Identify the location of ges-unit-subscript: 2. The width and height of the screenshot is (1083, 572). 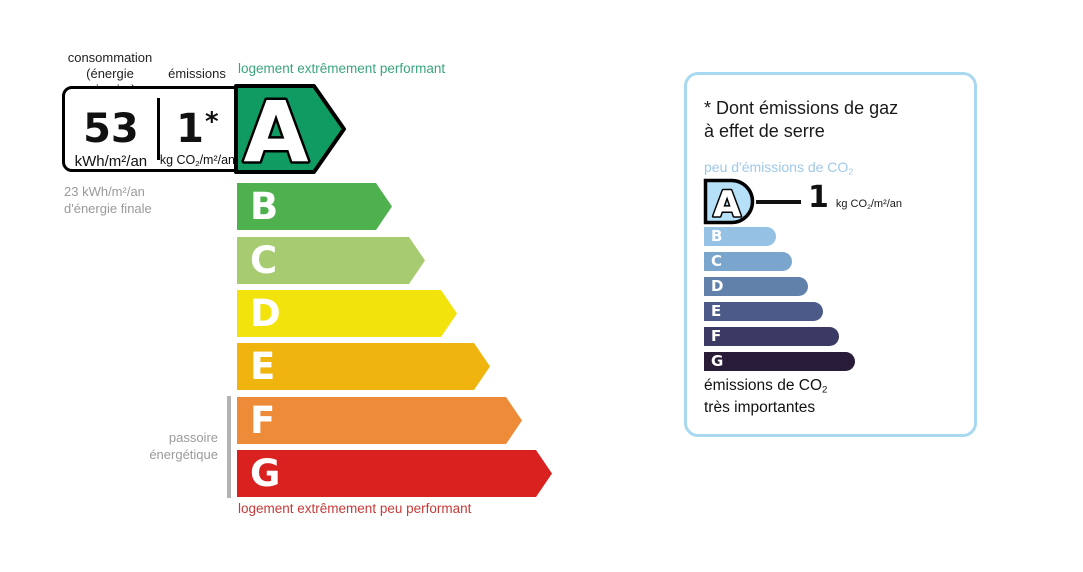
(869, 207).